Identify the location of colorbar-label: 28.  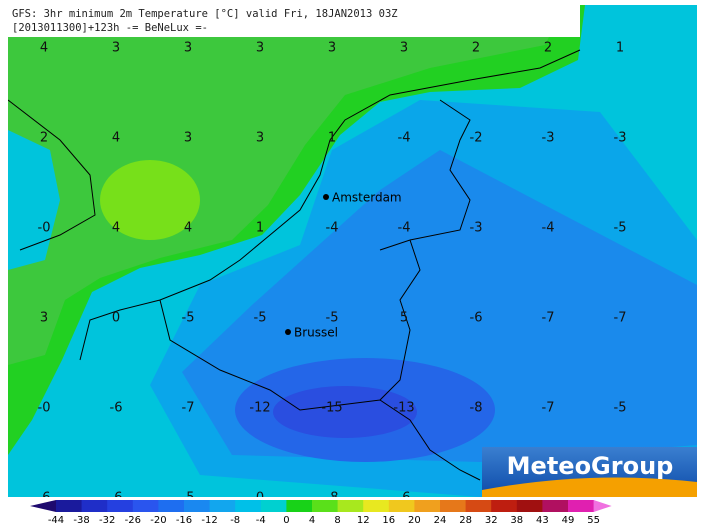
(465, 520).